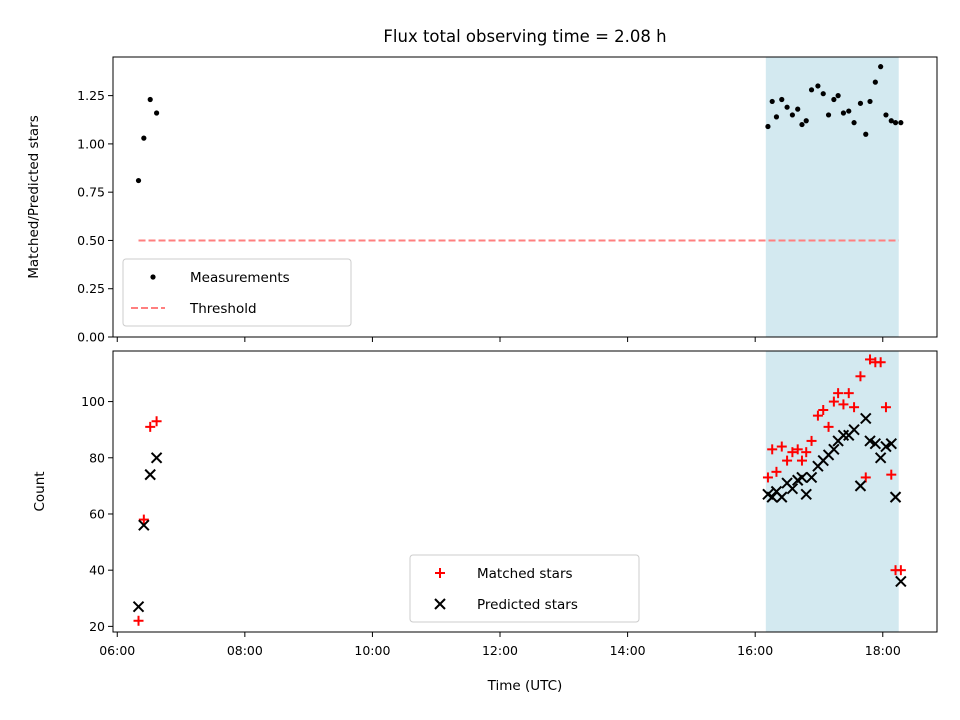 This screenshot has width=960, height=720. I want to click on y-tick-label: 100, so click(93, 401).